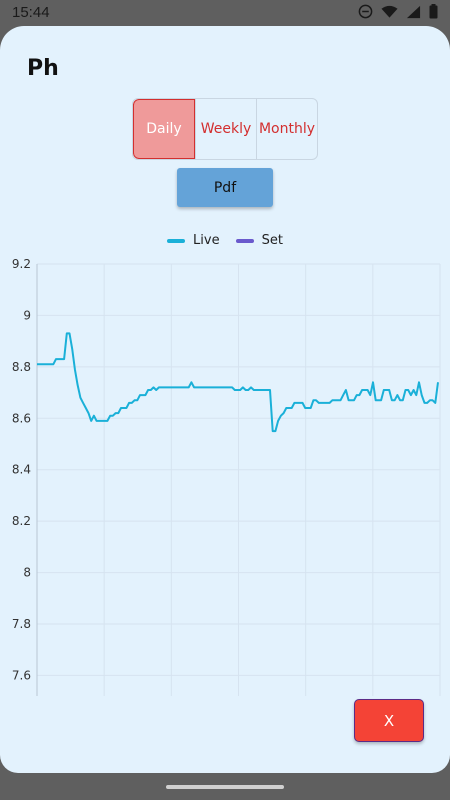  I want to click on do-not-disturb-icon, so click(365, 11).